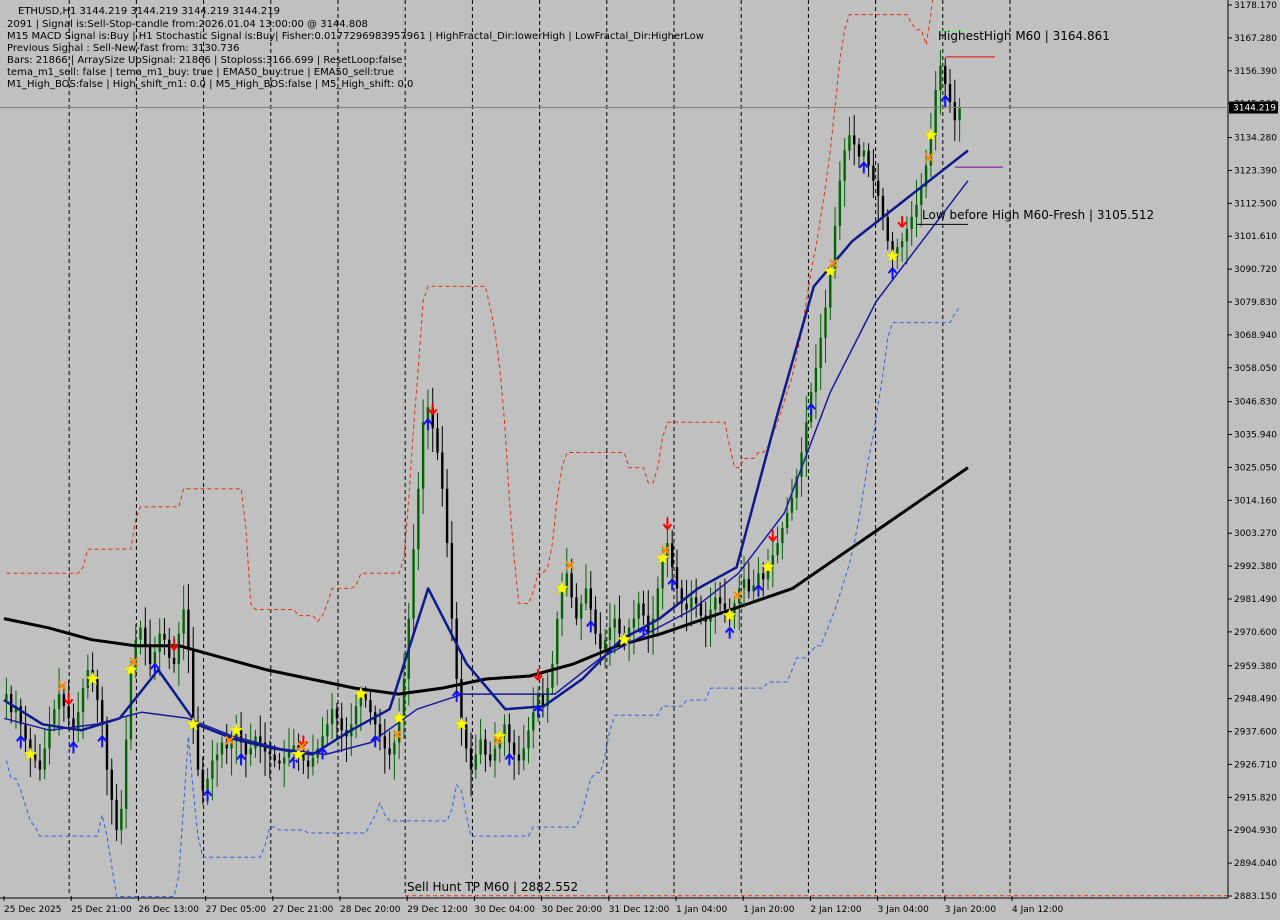  Describe the element at coordinates (1255, 633) in the screenshot. I see `price-tick-label: 2970.600` at that location.